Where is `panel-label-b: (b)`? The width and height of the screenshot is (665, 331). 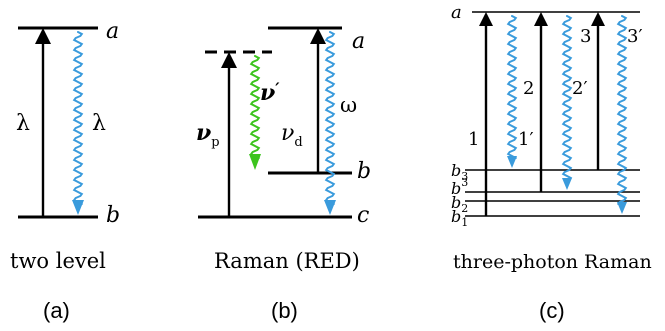 panel-label-b: (b) is located at coordinates (284, 310).